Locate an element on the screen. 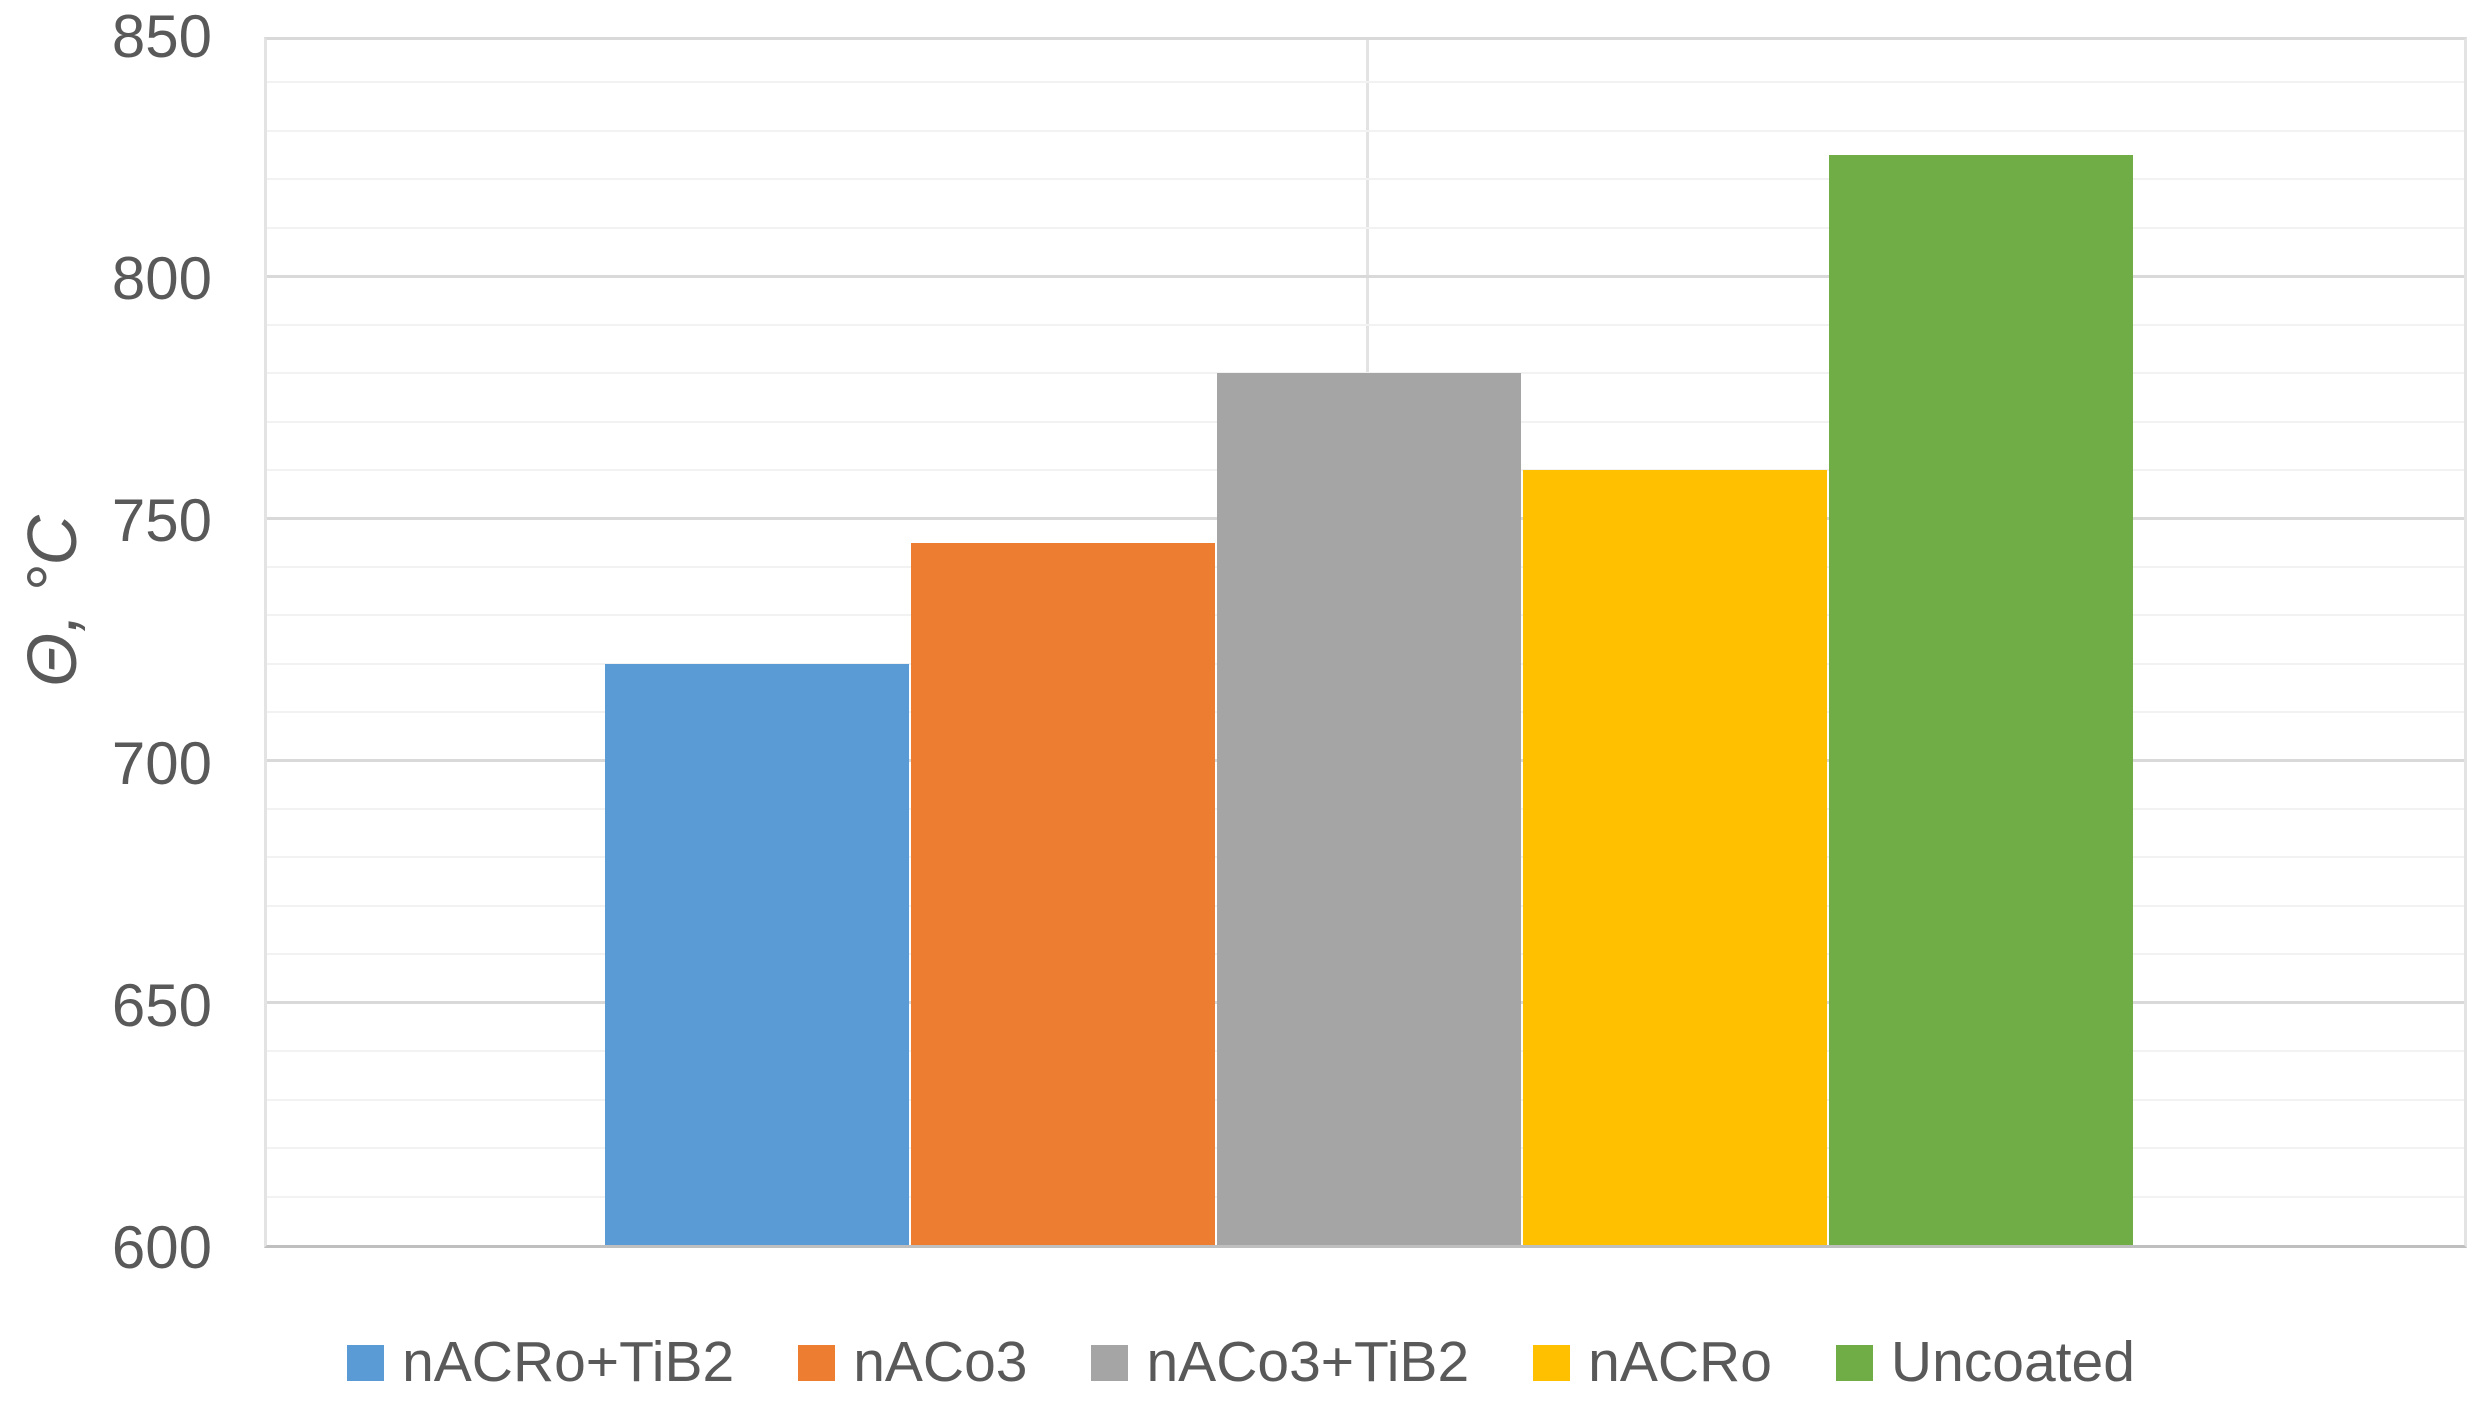 The image size is (2482, 1411). legend-label: nACo3+TiB2 is located at coordinates (1308, 1362).